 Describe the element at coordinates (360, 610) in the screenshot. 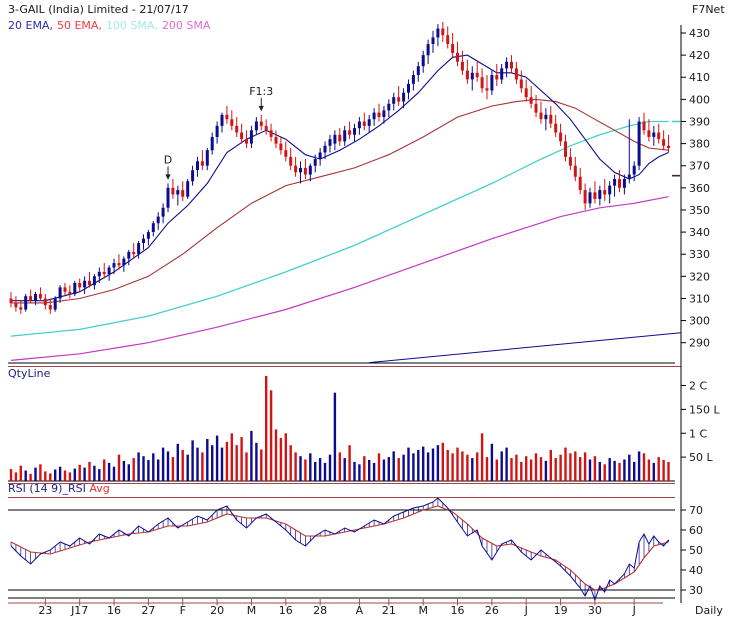

I see `x-axis-tick-label: A` at that location.